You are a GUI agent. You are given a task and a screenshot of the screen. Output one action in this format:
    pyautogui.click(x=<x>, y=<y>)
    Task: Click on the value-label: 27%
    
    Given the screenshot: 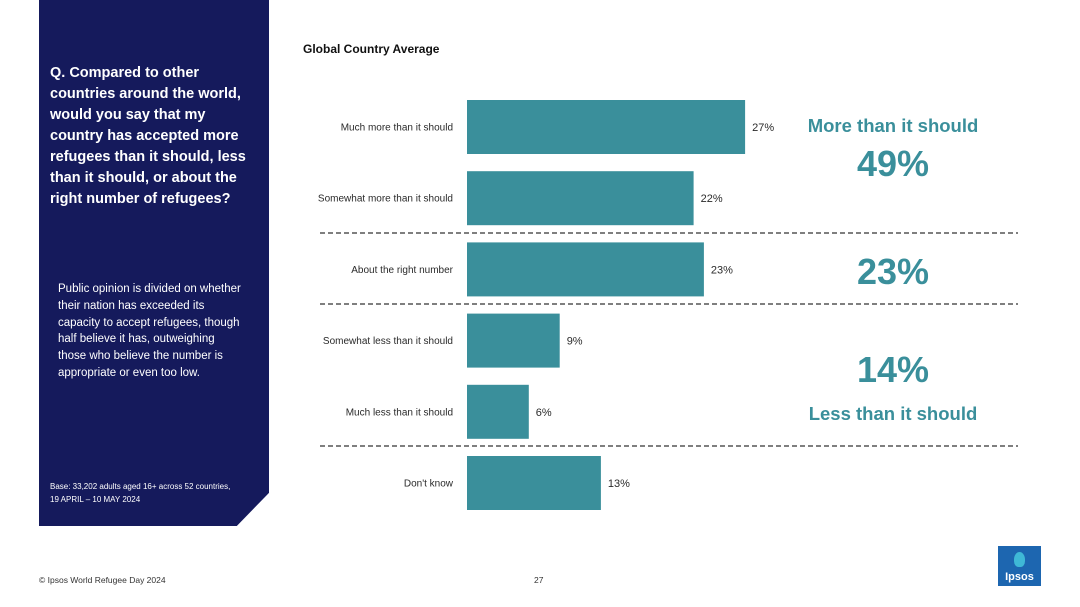 What is the action you would take?
    pyautogui.click(x=763, y=128)
    